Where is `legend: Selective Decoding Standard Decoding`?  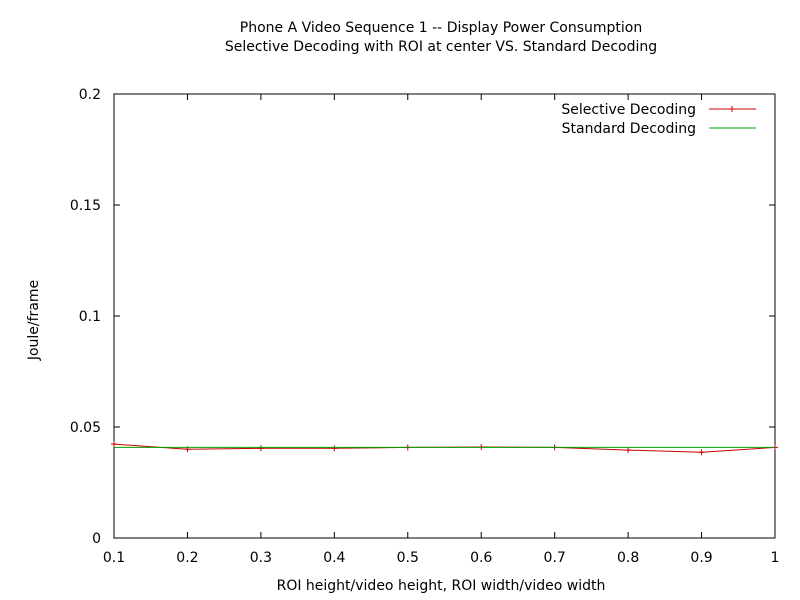 legend: Selective Decoding Standard Decoding is located at coordinates (658, 119).